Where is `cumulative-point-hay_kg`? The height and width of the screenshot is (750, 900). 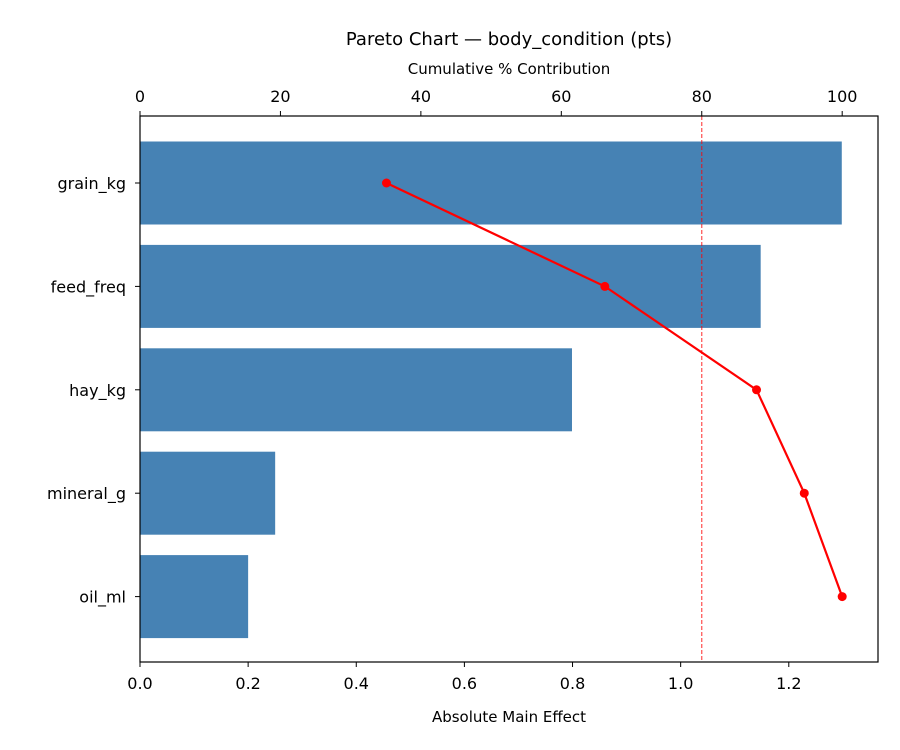
cumulative-point-hay_kg is located at coordinates (757, 390).